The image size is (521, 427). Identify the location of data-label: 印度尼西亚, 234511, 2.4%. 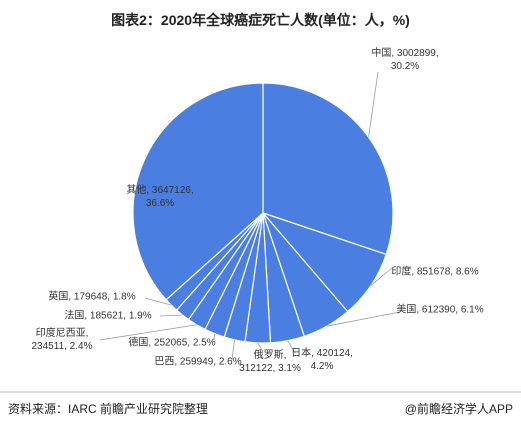
(62, 340).